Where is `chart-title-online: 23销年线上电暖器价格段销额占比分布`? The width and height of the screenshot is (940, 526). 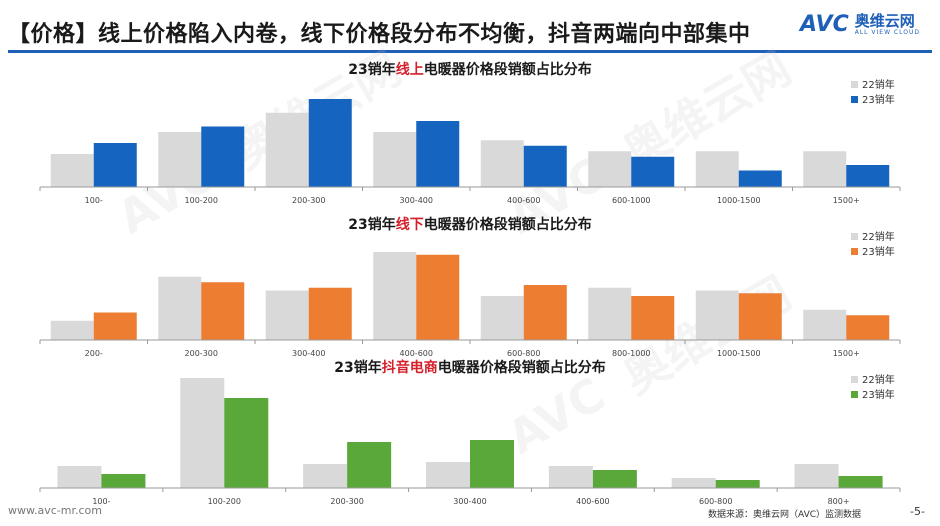 chart-title-online: 23销年线上电暖器价格段销额占比分布 is located at coordinates (469, 69).